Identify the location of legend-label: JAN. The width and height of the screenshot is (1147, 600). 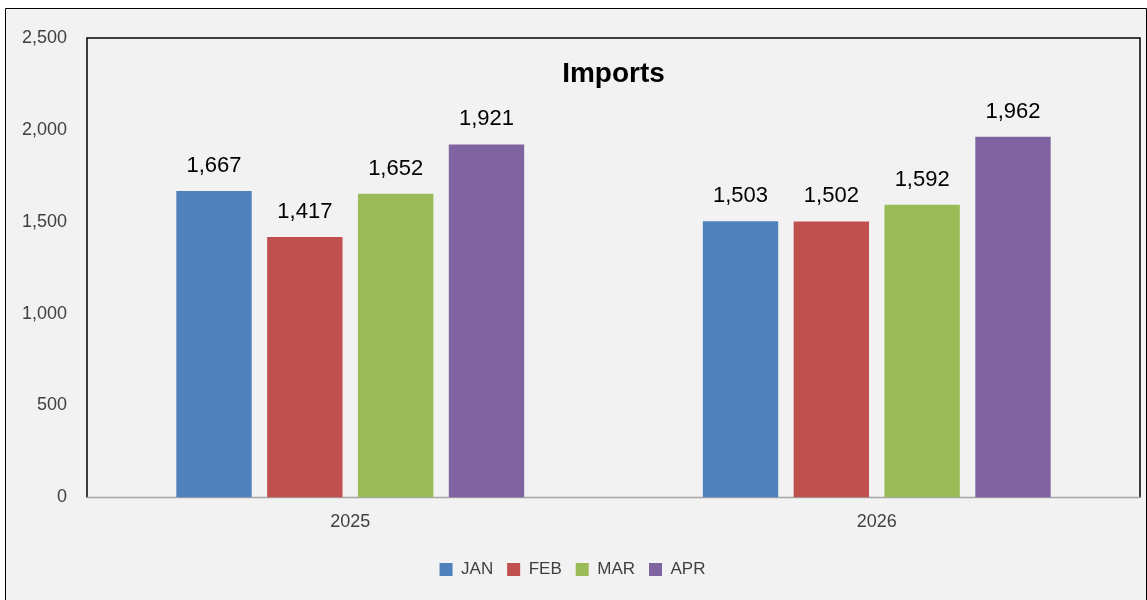
(477, 569).